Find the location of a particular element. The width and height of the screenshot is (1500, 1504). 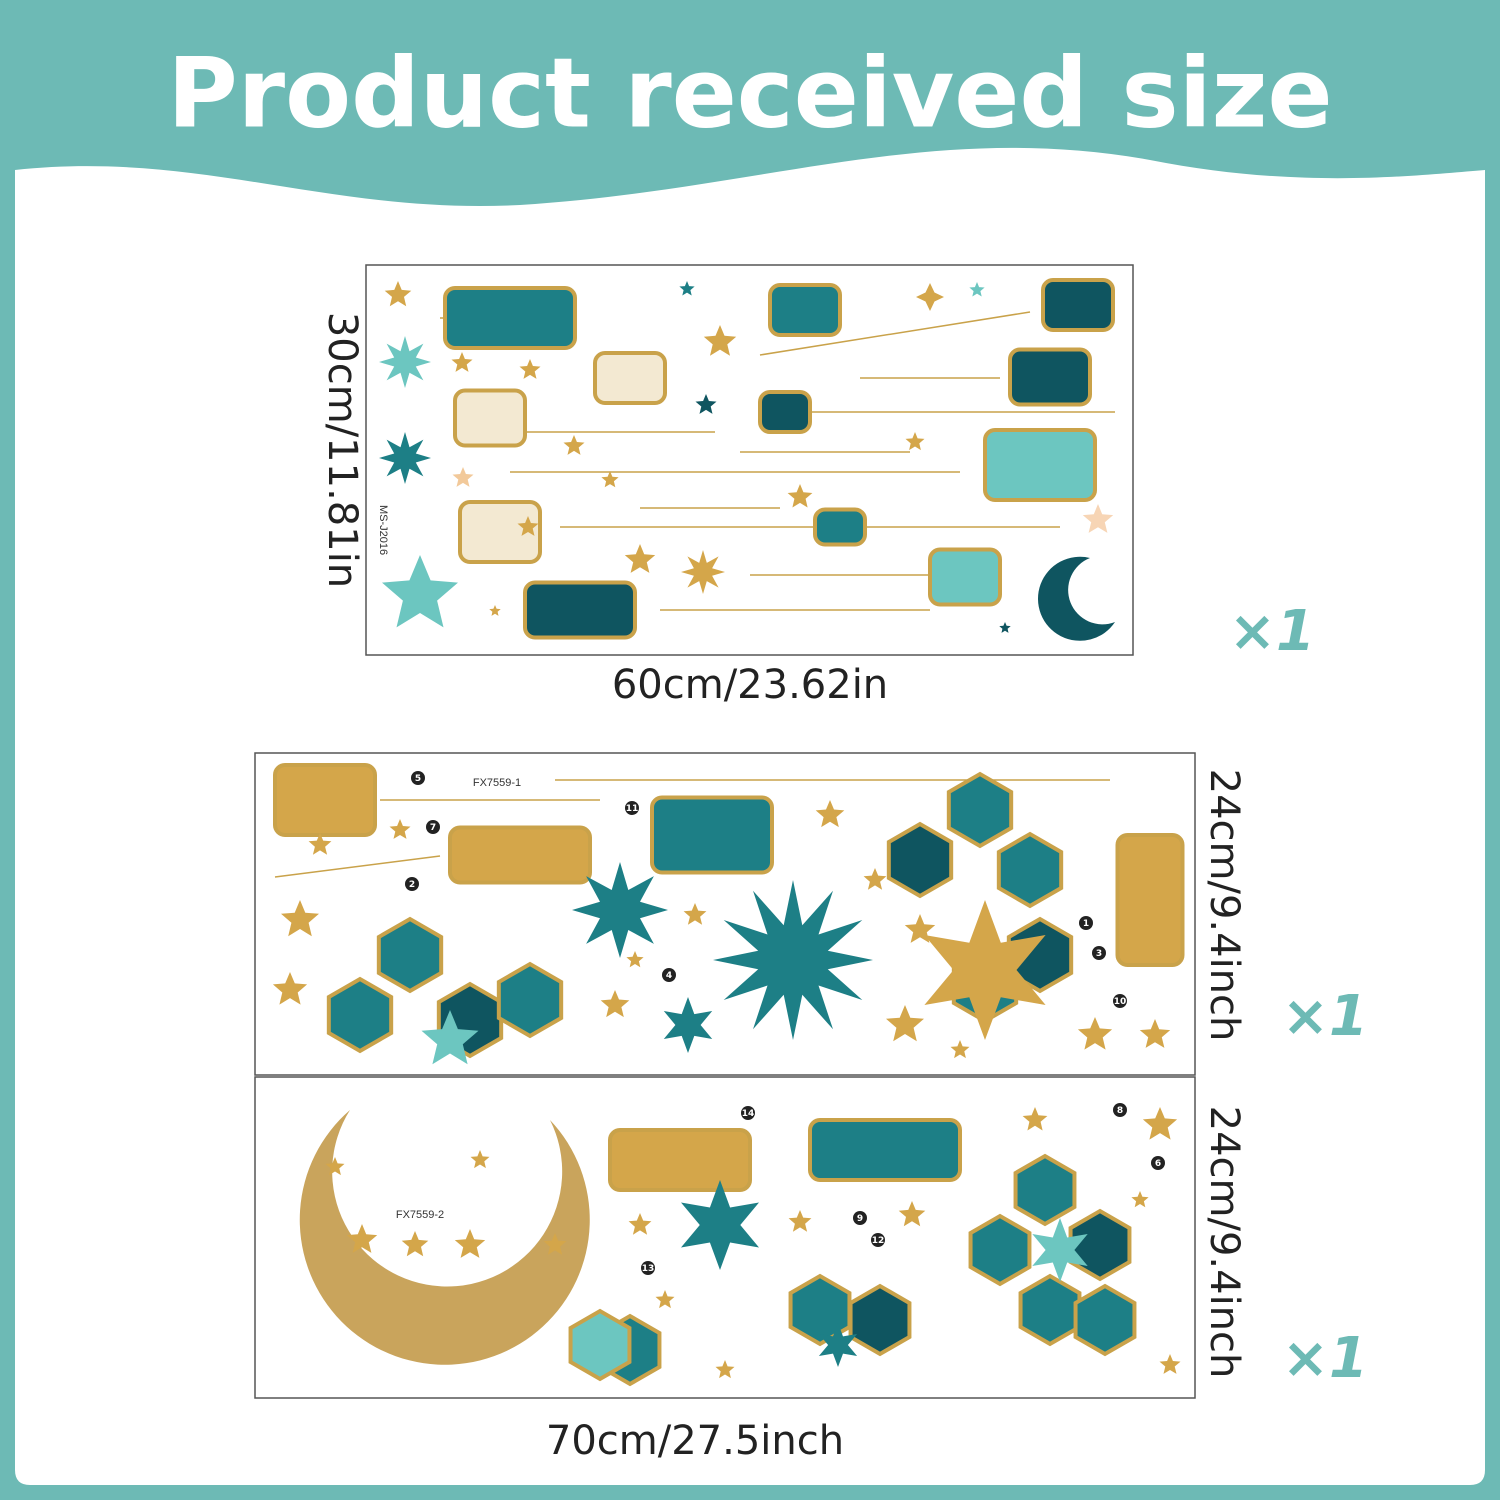

marker-number: 5 is located at coordinates (418, 779).